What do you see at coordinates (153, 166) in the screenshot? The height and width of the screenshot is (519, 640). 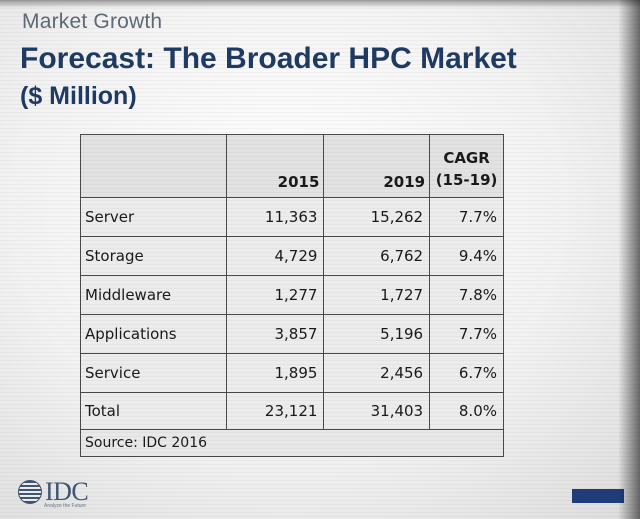 I see `header-empty-cell` at bounding box center [153, 166].